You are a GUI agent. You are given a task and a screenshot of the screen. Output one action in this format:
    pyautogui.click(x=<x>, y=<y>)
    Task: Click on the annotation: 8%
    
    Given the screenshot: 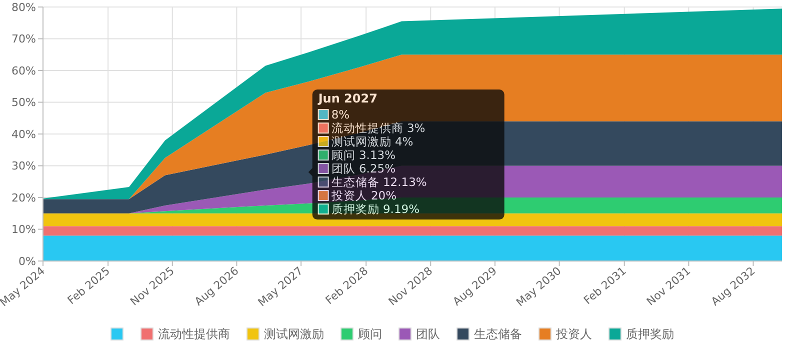 What is the action you would take?
    pyautogui.click(x=340, y=115)
    